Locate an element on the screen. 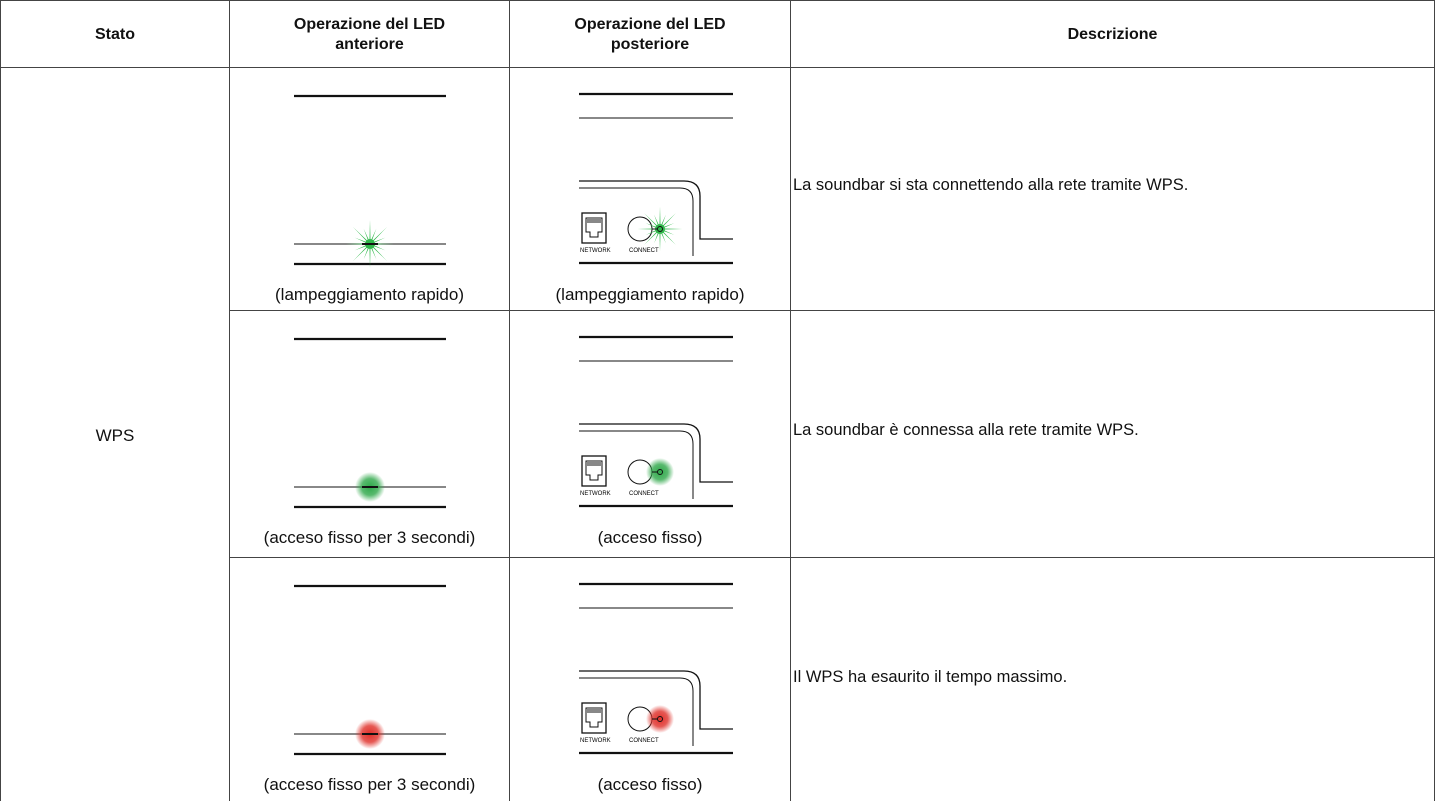 This screenshot has width=1435, height=801. front-caption: (lampeggiamento rapido) is located at coordinates (369, 294).